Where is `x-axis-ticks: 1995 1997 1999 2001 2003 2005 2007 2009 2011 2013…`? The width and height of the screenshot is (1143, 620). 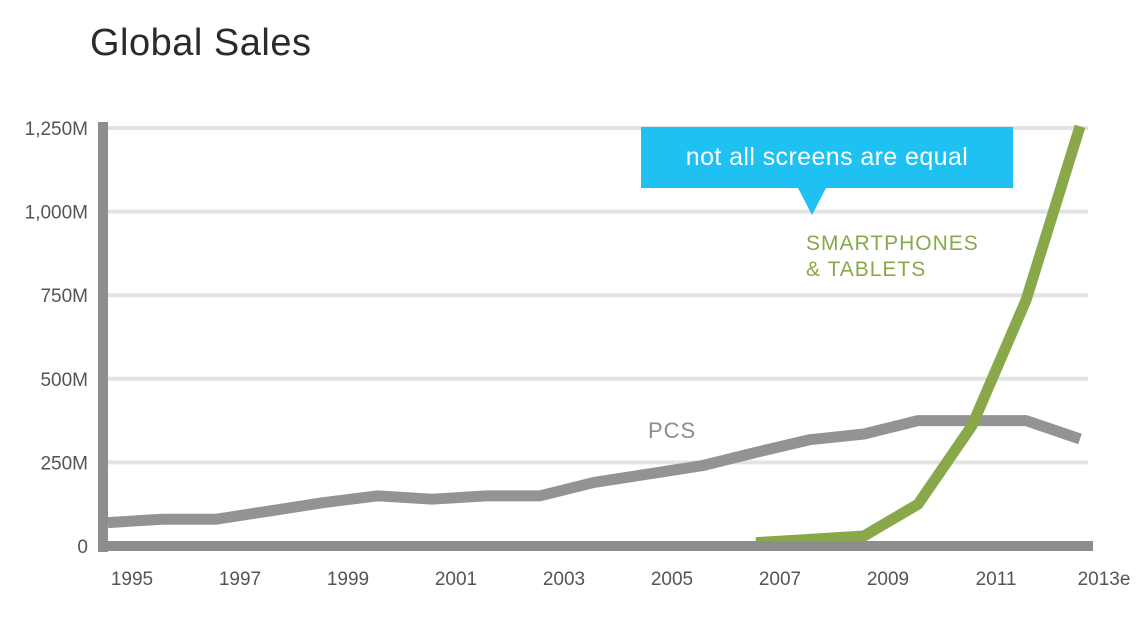
x-axis-ticks: 1995 1997 1999 2001 2003 2005 2007 2009 2011 2013… is located at coordinates (621, 579).